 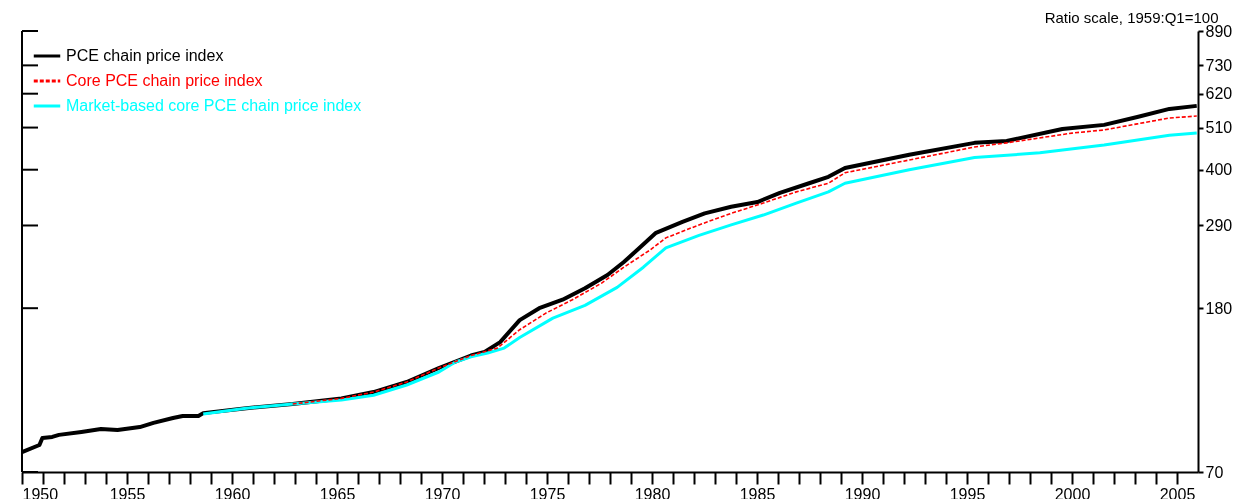 I want to click on x-tick-label: 1970, so click(x=442, y=492).